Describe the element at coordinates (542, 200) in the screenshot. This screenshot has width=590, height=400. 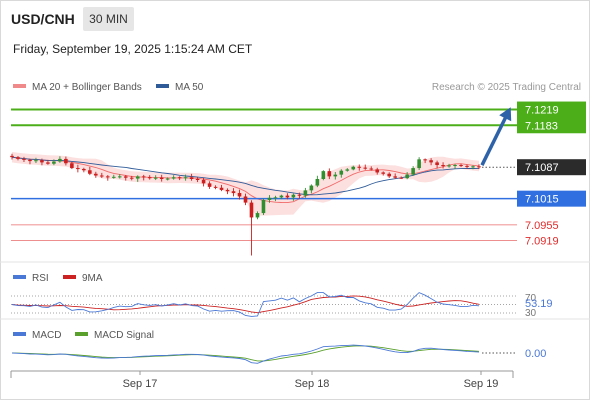
I see `pivot-label: 7.1015` at that location.